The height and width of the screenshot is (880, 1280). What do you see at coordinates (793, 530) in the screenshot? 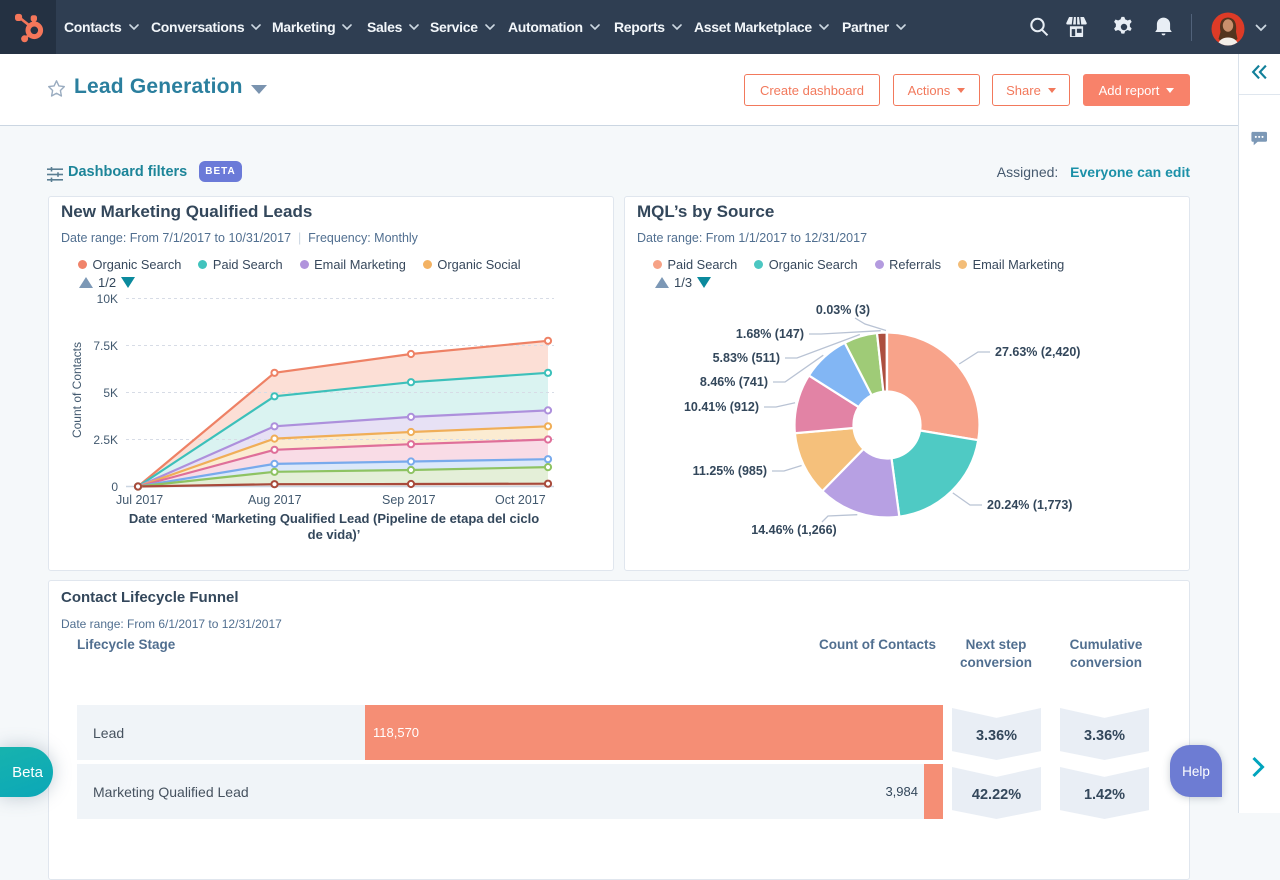
I see `svg-text: 14.46% (1,266)` at bounding box center [793, 530].